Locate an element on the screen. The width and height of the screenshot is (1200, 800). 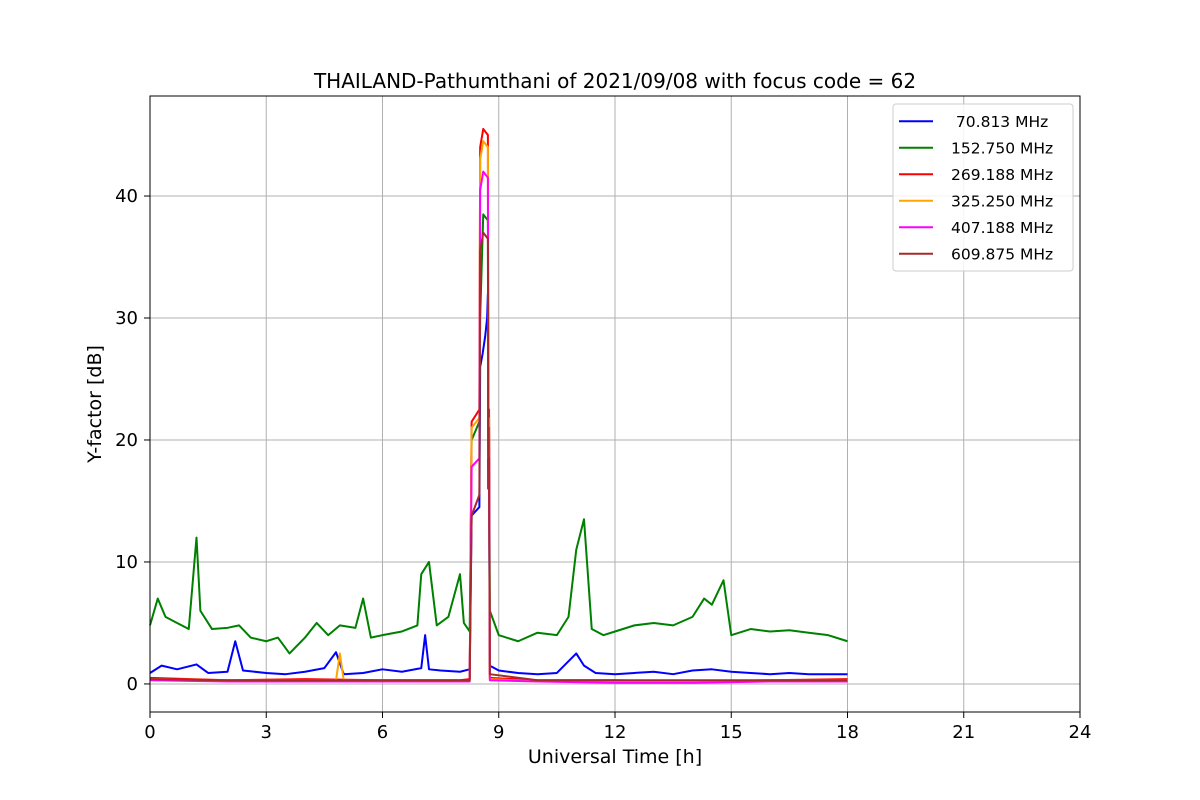
x-tick-label: 18 is located at coordinates (847, 732).